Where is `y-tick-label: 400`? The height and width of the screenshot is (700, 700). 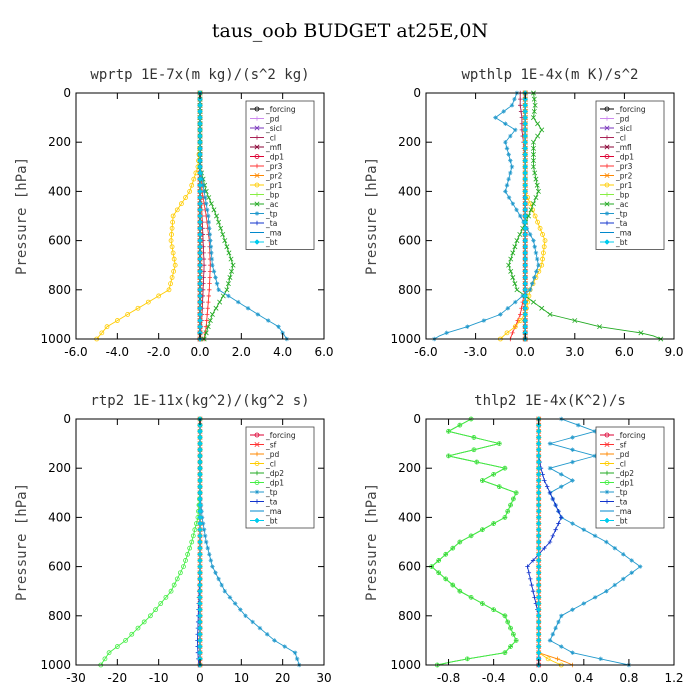
y-tick-label: 400 is located at coordinates (409, 191).